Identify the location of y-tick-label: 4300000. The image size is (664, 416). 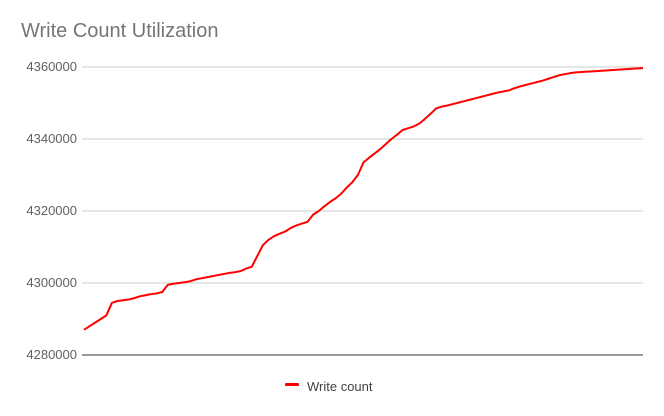
(51, 282).